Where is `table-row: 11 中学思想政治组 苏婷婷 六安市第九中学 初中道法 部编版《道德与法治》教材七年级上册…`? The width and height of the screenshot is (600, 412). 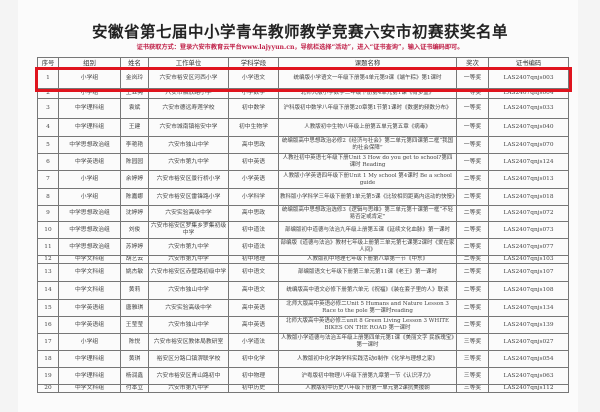 table-row: 11 中学思想政治组 苏婷婷 六安市第九中学 初中道法 部编版《道德与法治》教材七年级上册… is located at coordinates (303, 247).